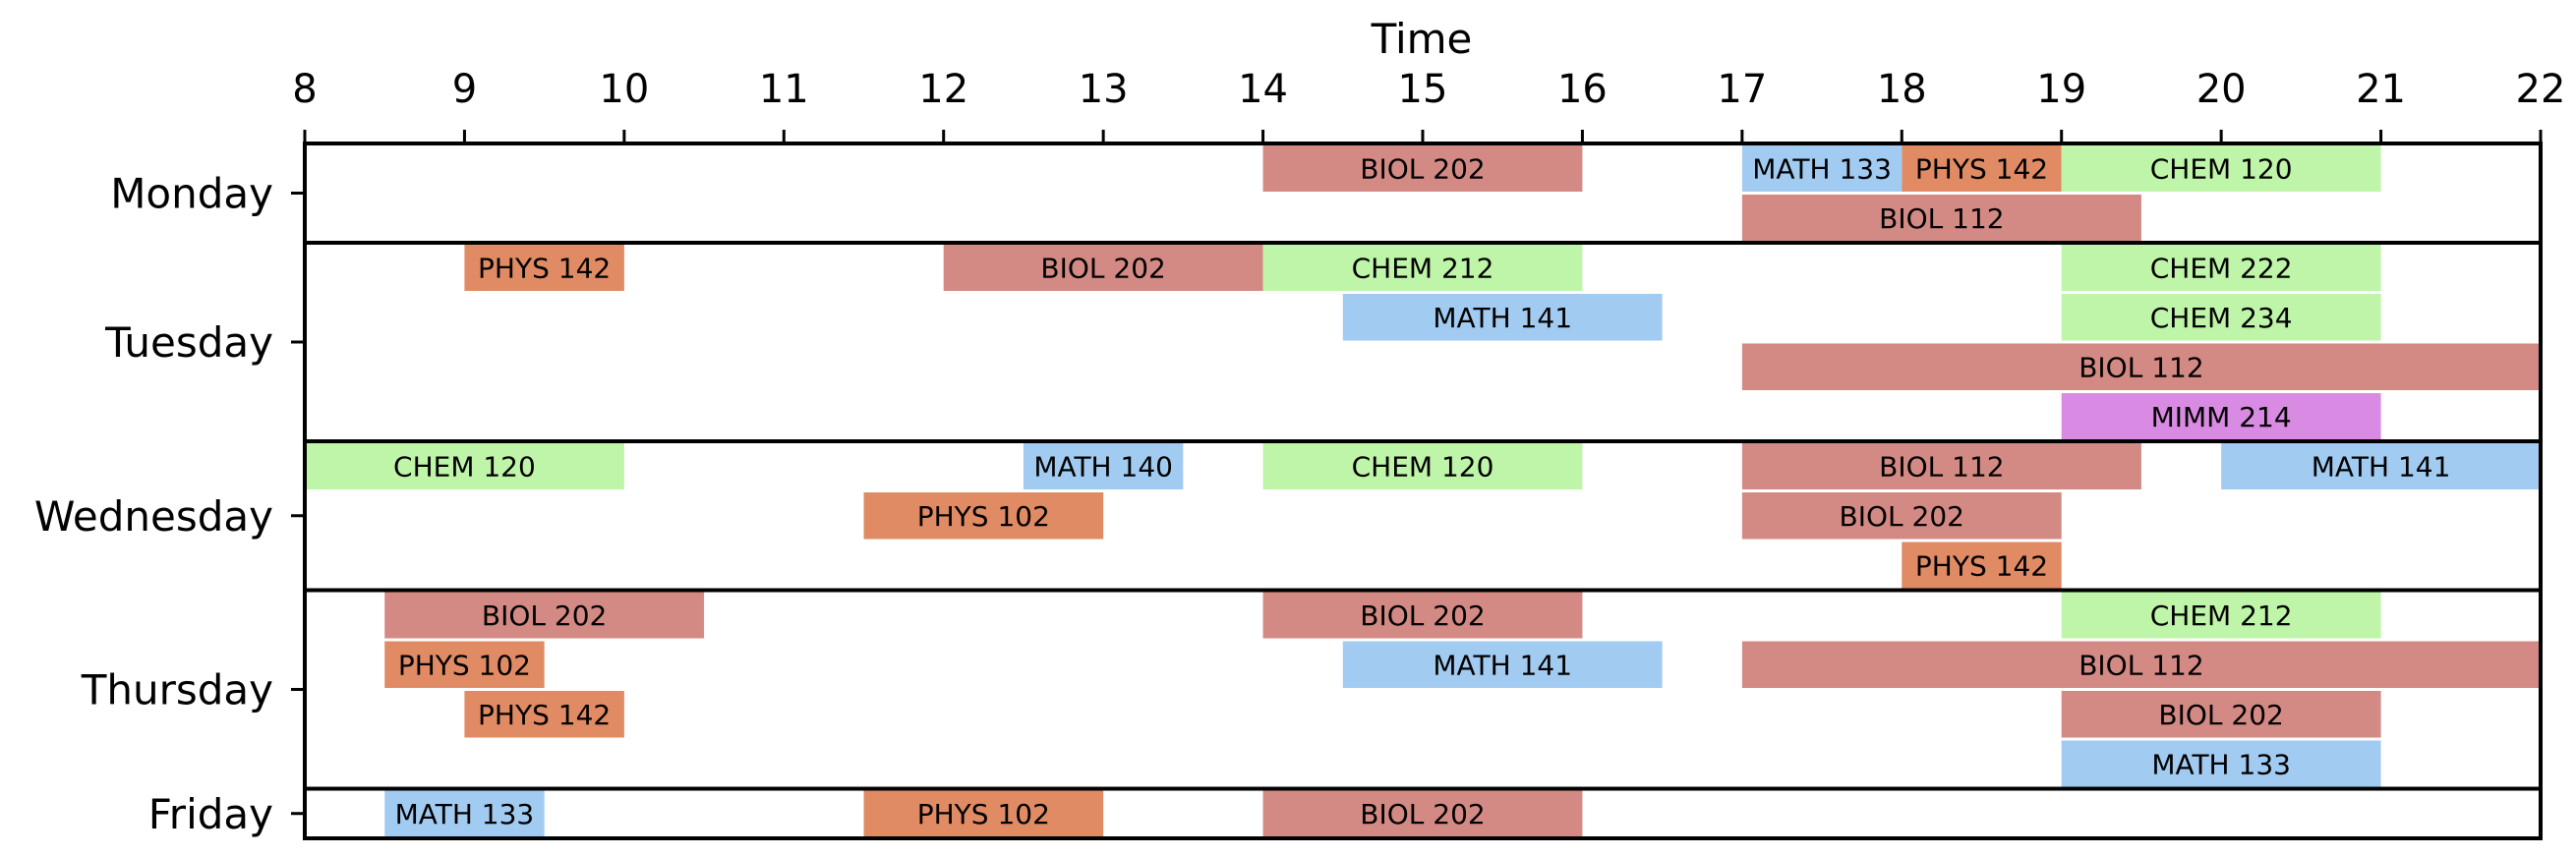 The image size is (2576, 857). What do you see at coordinates (2381, 90) in the screenshot?
I see `x-tick-label: 21` at bounding box center [2381, 90].